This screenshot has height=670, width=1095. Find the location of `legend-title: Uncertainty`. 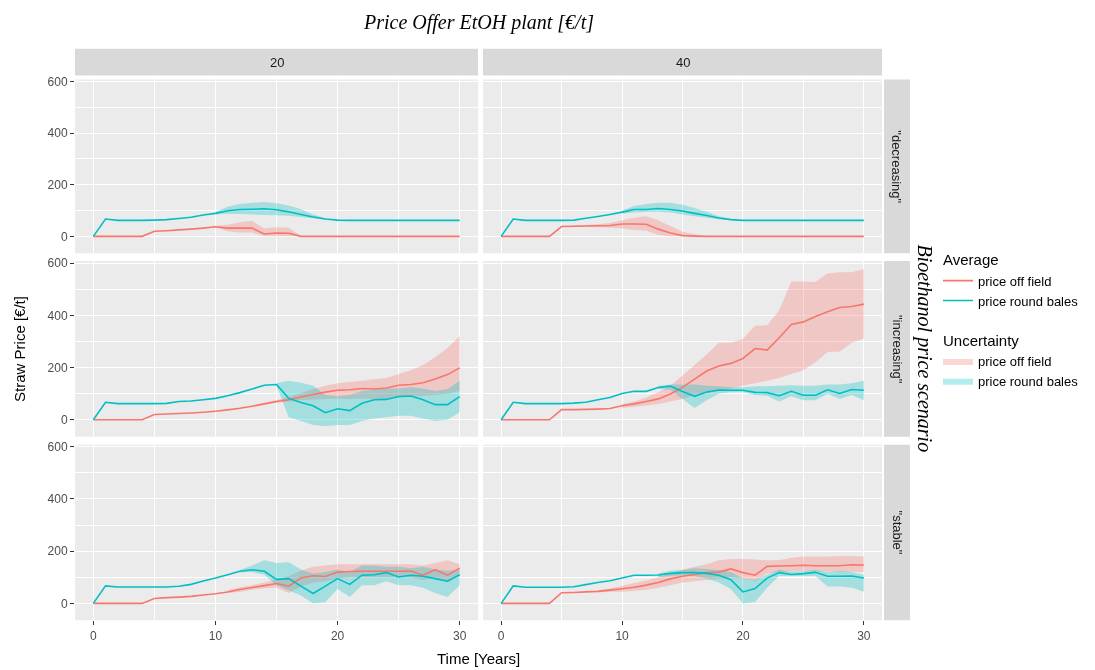

legend-title: Uncertainty is located at coordinates (981, 340).